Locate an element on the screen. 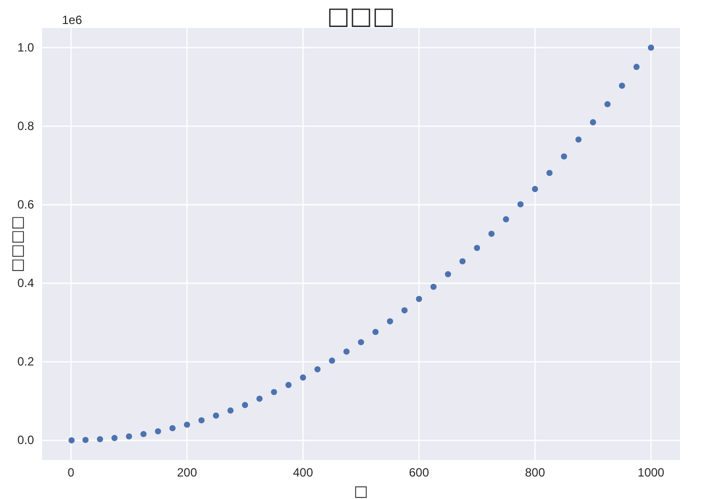 The width and height of the screenshot is (713, 499). x-axis-title: □ is located at coordinates (361, 490).